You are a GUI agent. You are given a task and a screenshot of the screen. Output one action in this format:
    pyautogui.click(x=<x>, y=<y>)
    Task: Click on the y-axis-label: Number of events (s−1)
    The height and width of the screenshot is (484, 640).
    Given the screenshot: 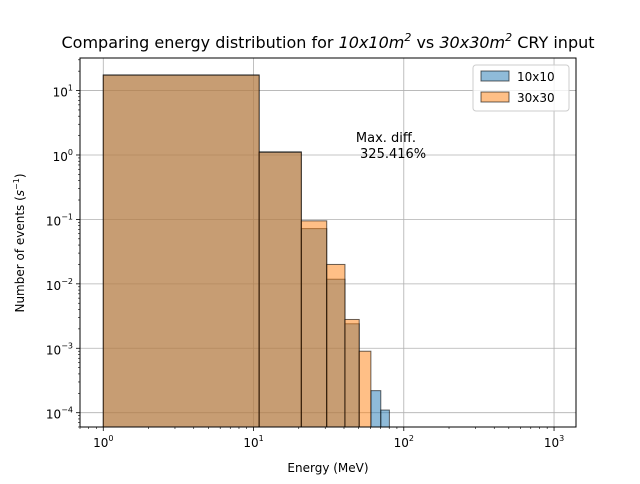 What is the action you would take?
    pyautogui.click(x=19, y=242)
    